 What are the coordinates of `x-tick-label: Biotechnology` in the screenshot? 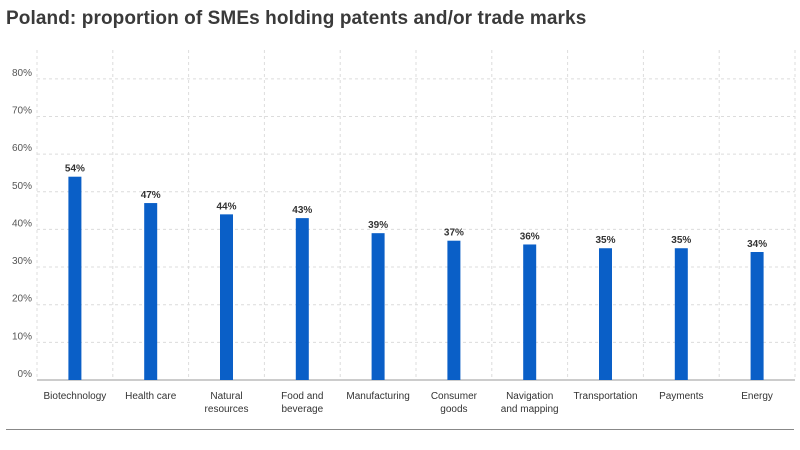 It's located at (74, 396).